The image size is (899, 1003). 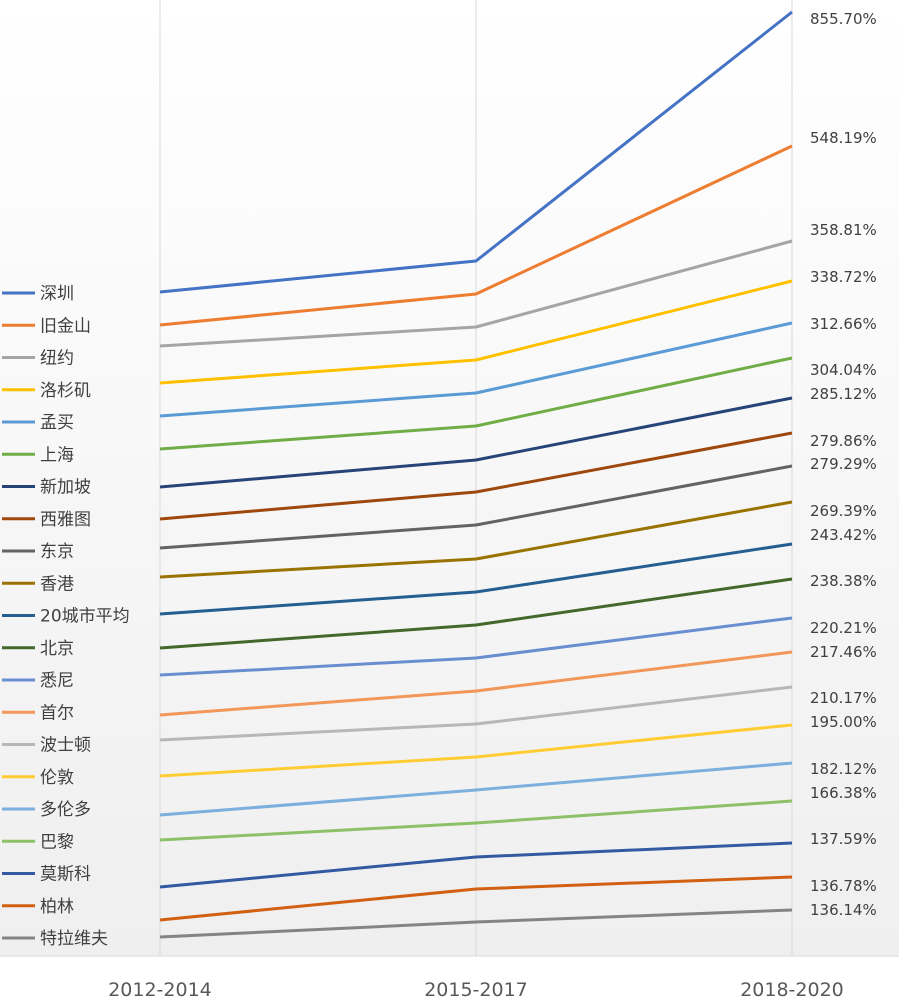 What do you see at coordinates (38, 681) in the screenshot?
I see `legend-item: 悉尼` at bounding box center [38, 681].